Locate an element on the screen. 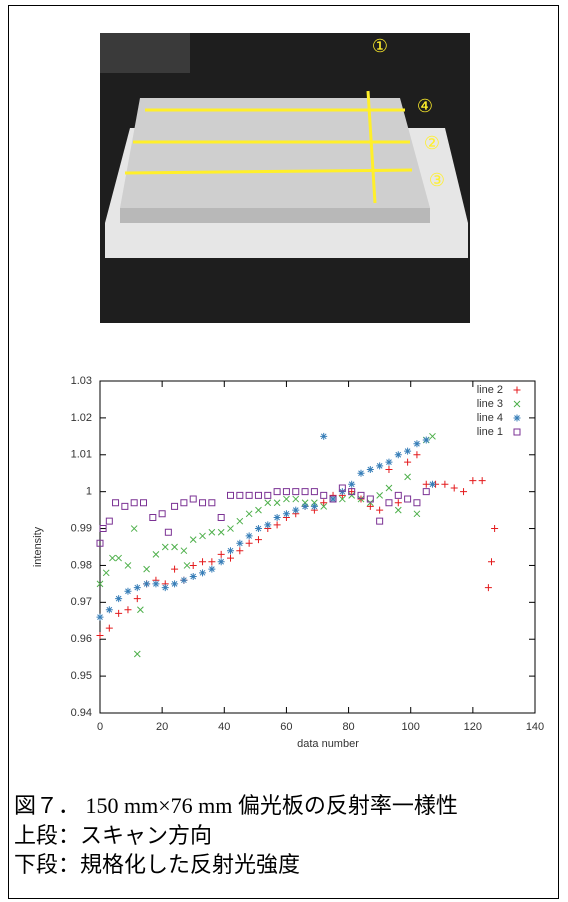 The height and width of the screenshot is (902, 568). x-tick-label: 120 is located at coordinates (473, 727).